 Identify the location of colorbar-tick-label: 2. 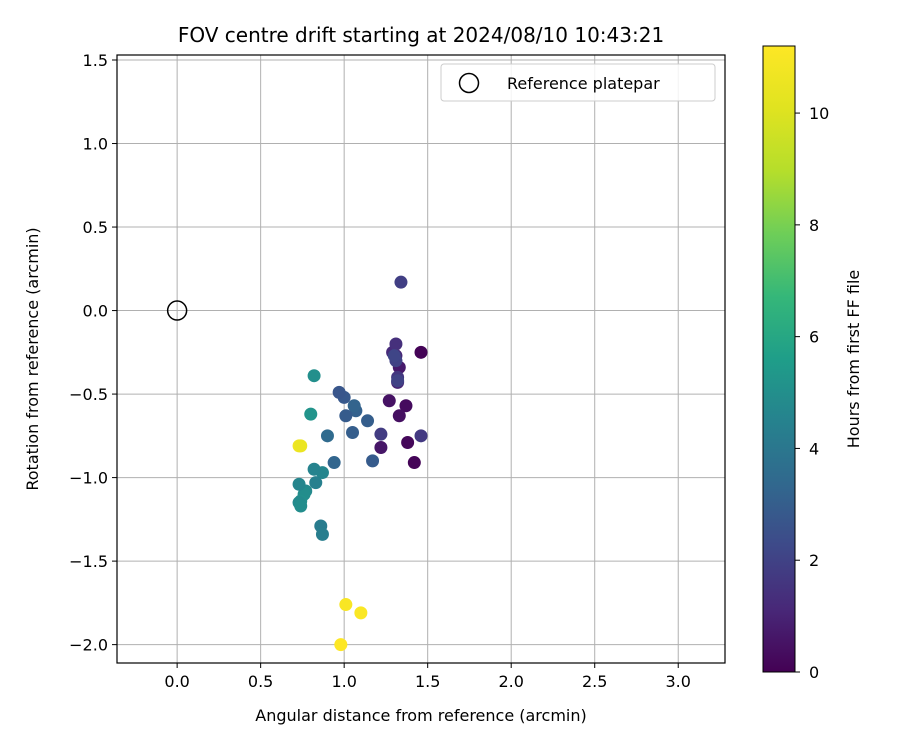
(814, 560).